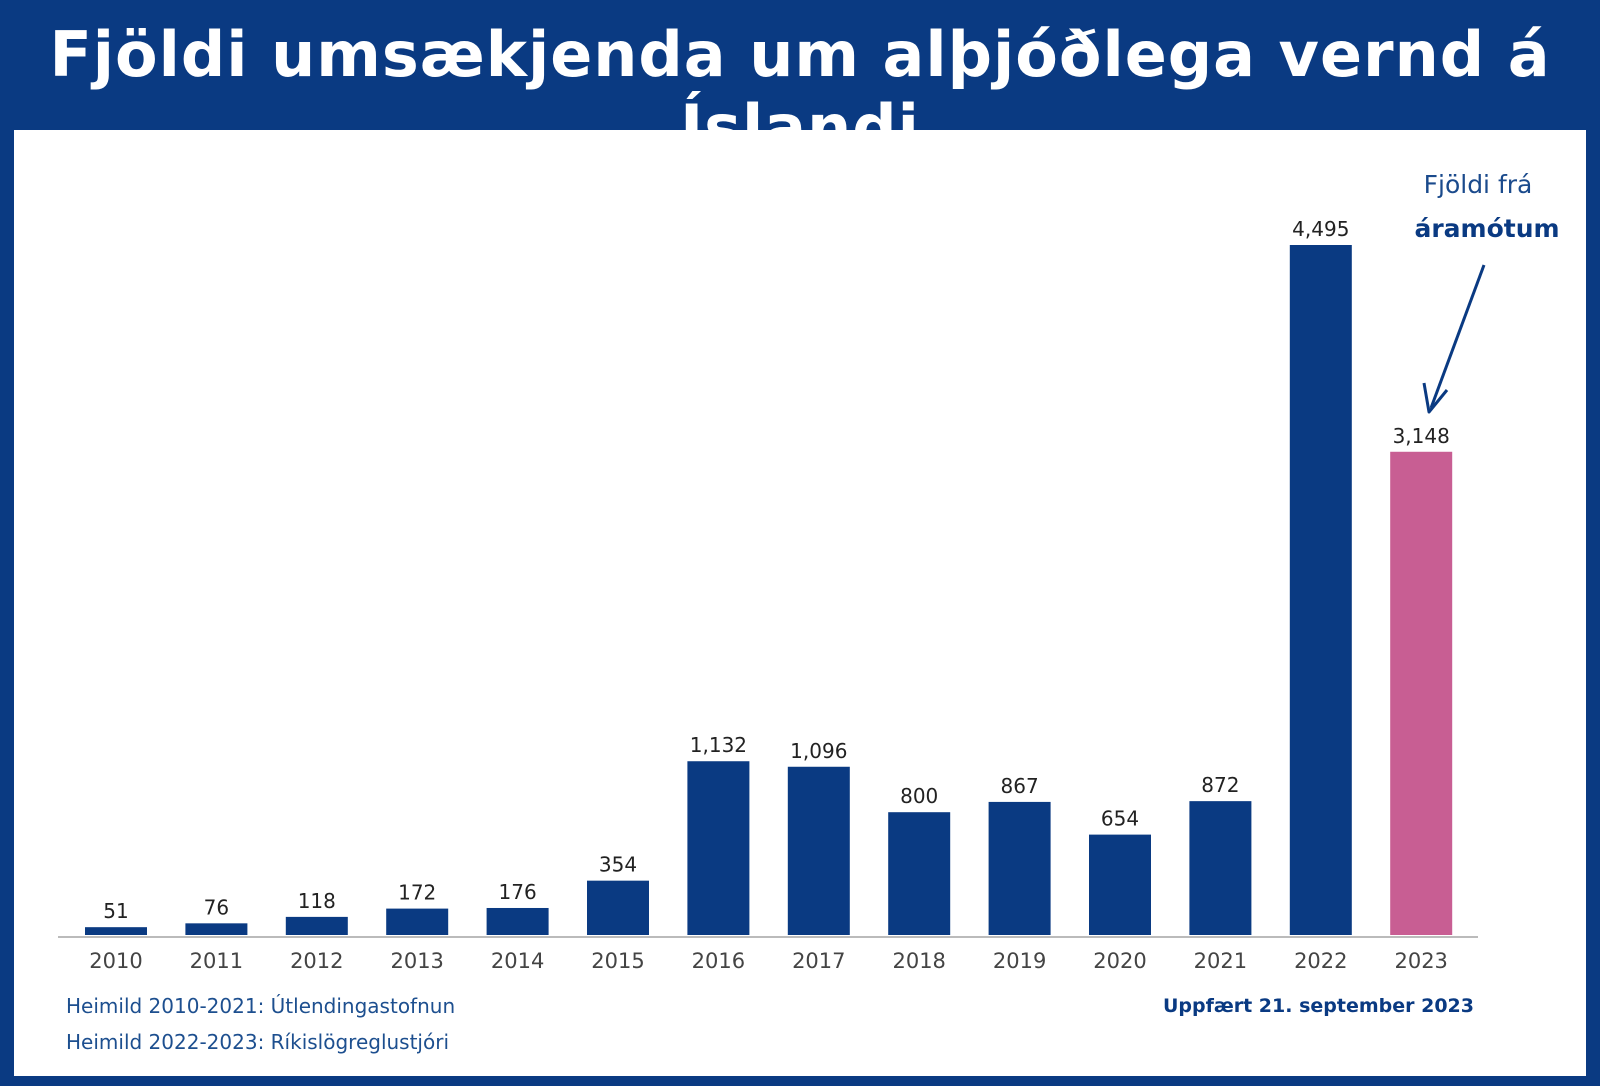  Describe the element at coordinates (1487, 292) in the screenshot. I see `annotation-group: Fjöldi frá áramótum` at that location.